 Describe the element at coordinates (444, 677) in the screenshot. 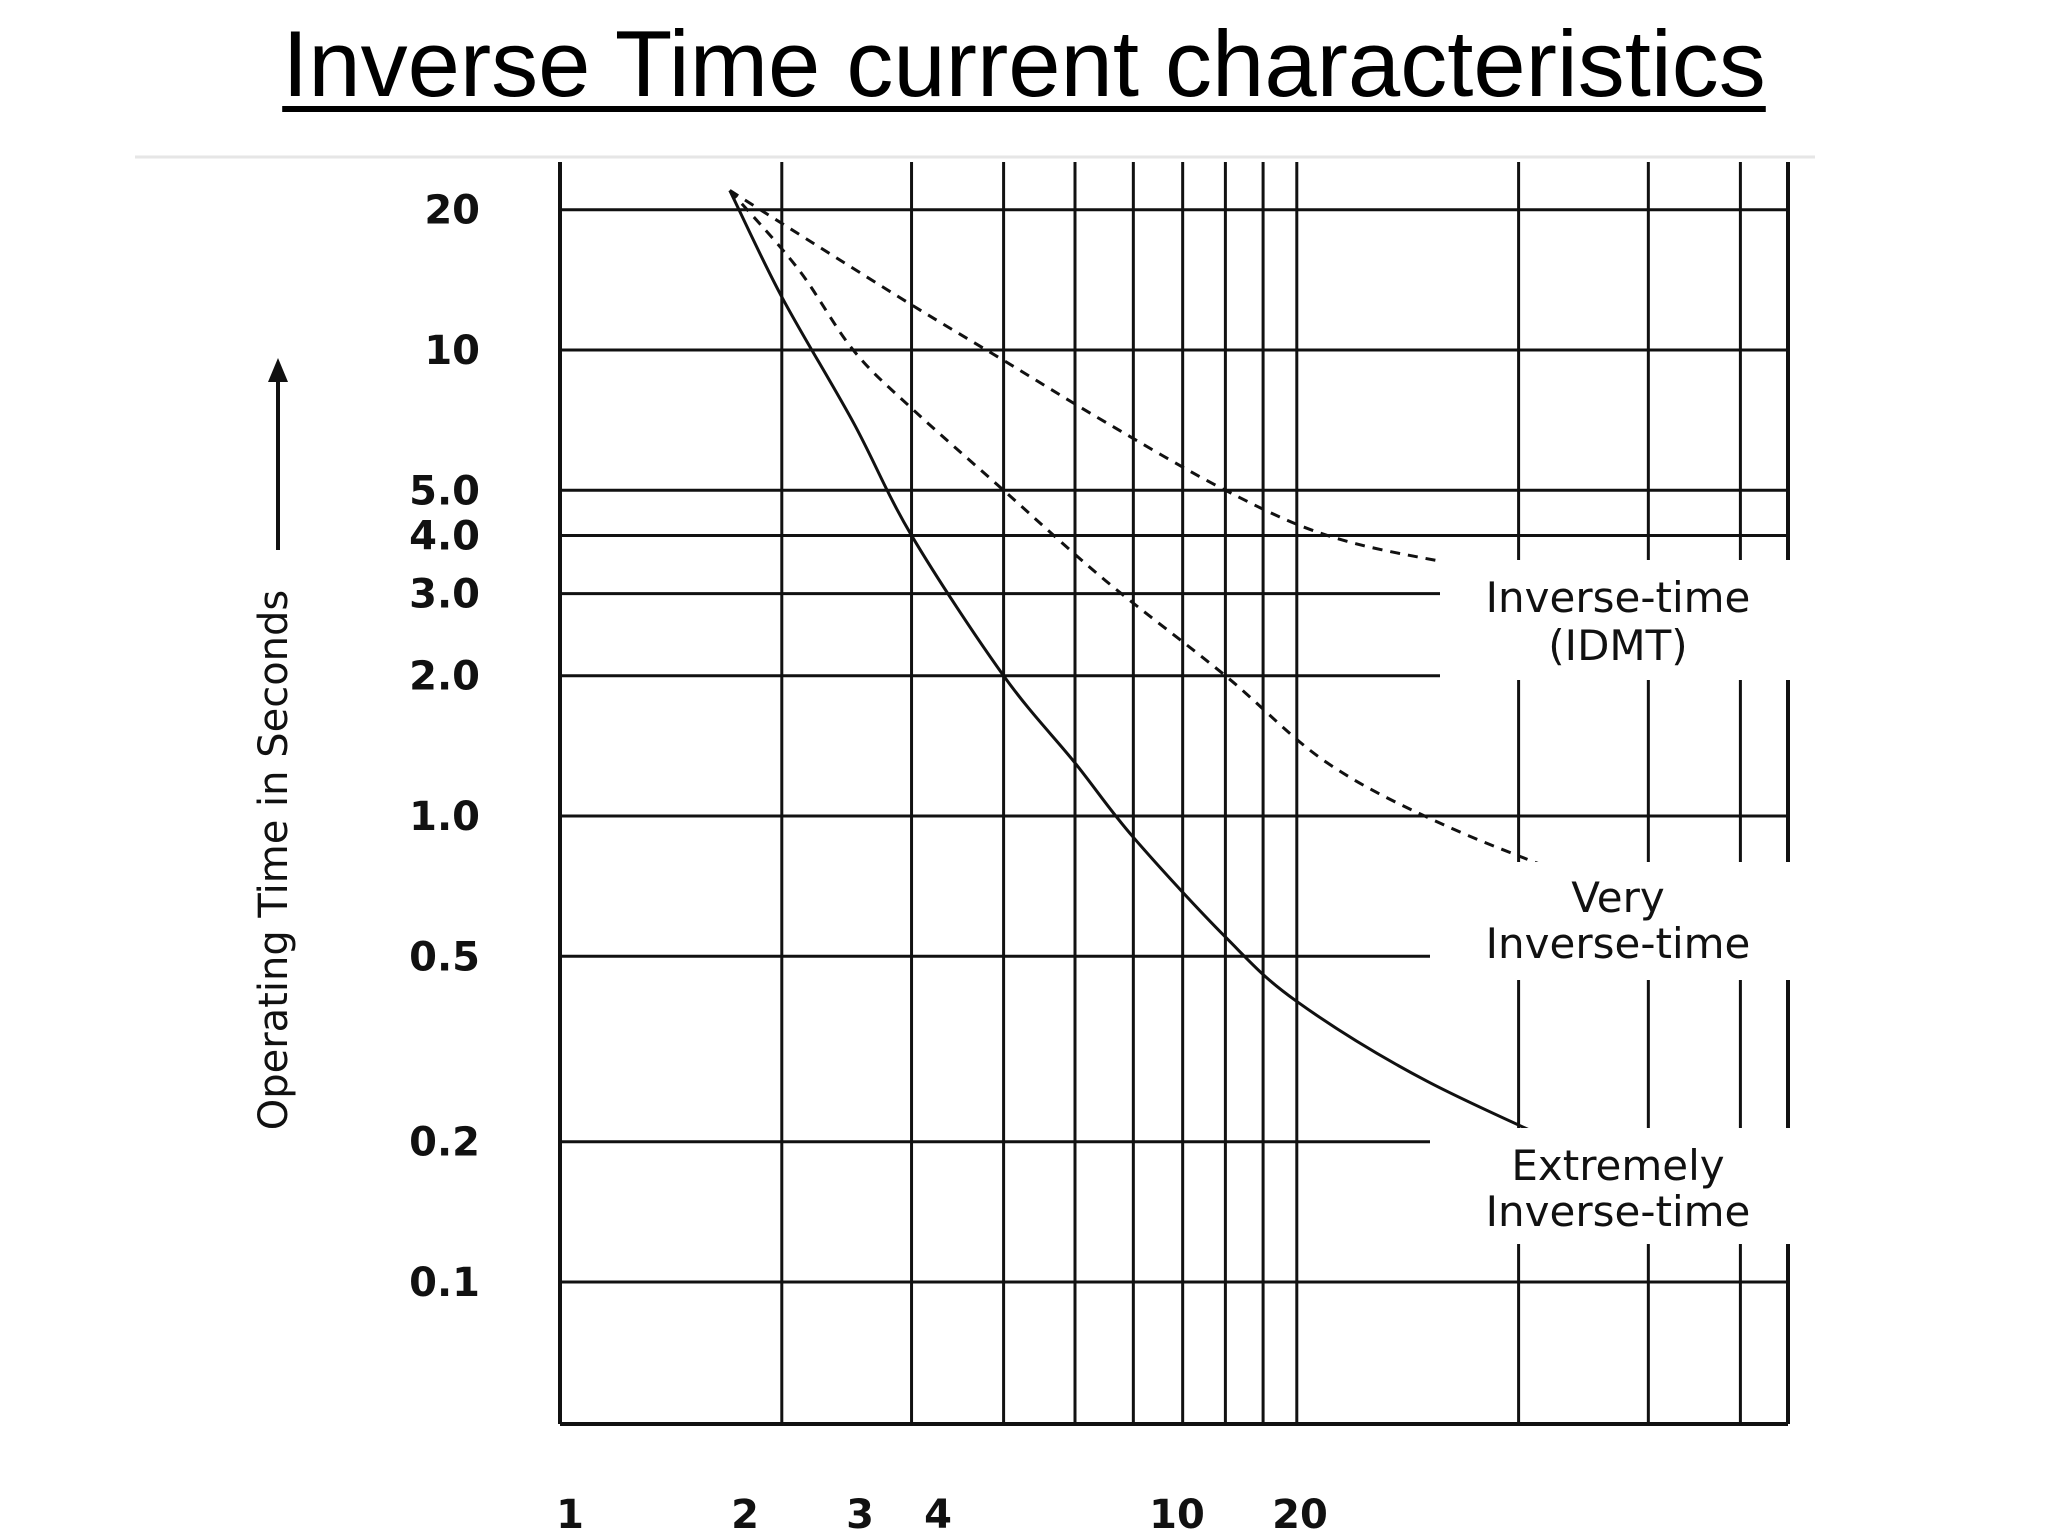

I see `y-tick-label: 2.0` at that location.